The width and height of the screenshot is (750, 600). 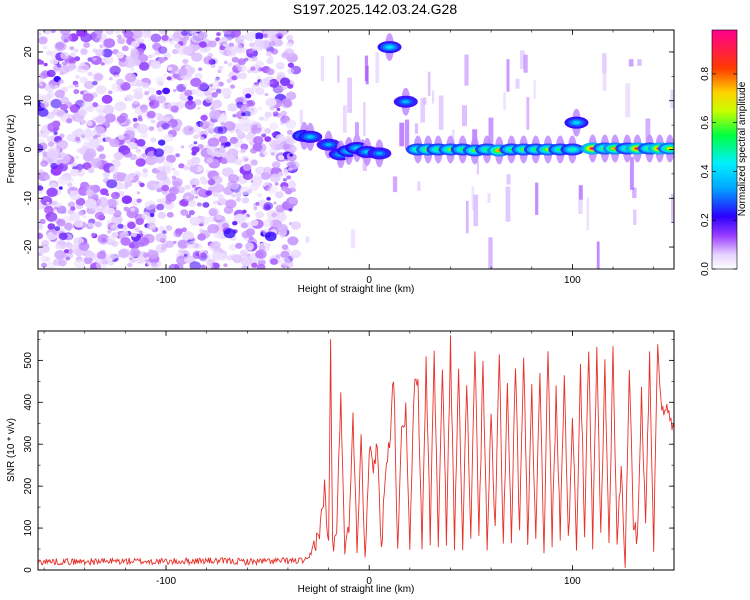 What do you see at coordinates (28, 246) in the screenshot?
I see `spectrogram-y-tick-label: -20` at bounding box center [28, 246].